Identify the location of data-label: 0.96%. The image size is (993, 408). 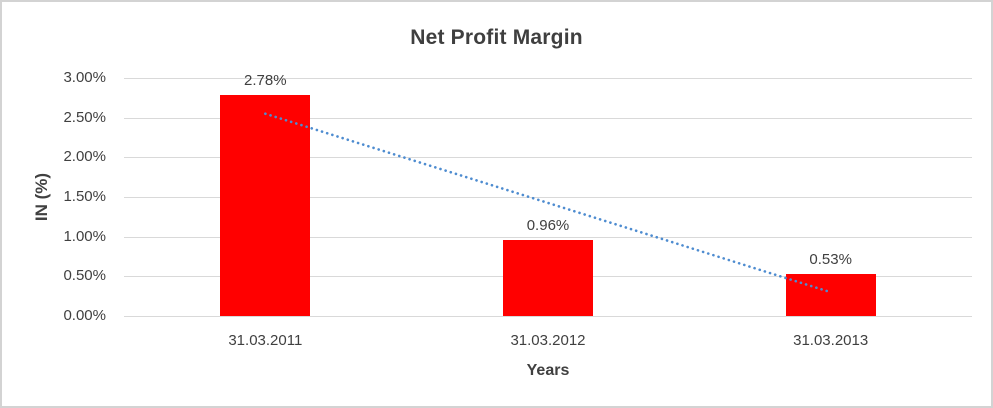
(548, 225).